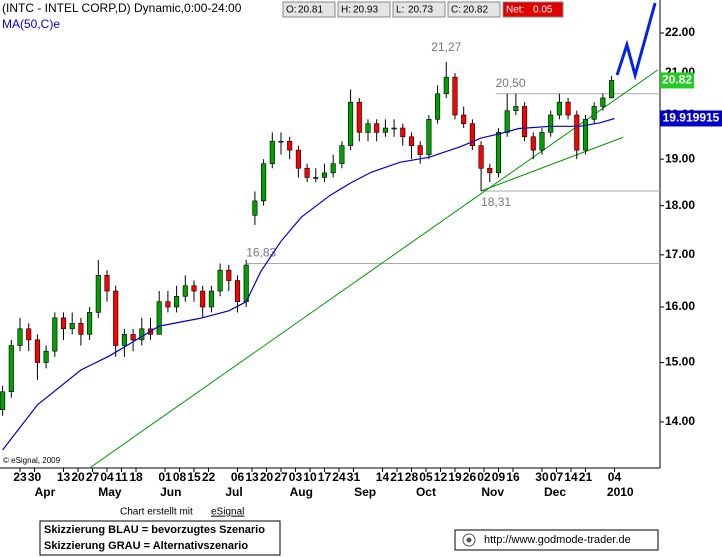  Describe the element at coordinates (412, 477) in the screenshot. I see `x-tick-label: 28` at that location.